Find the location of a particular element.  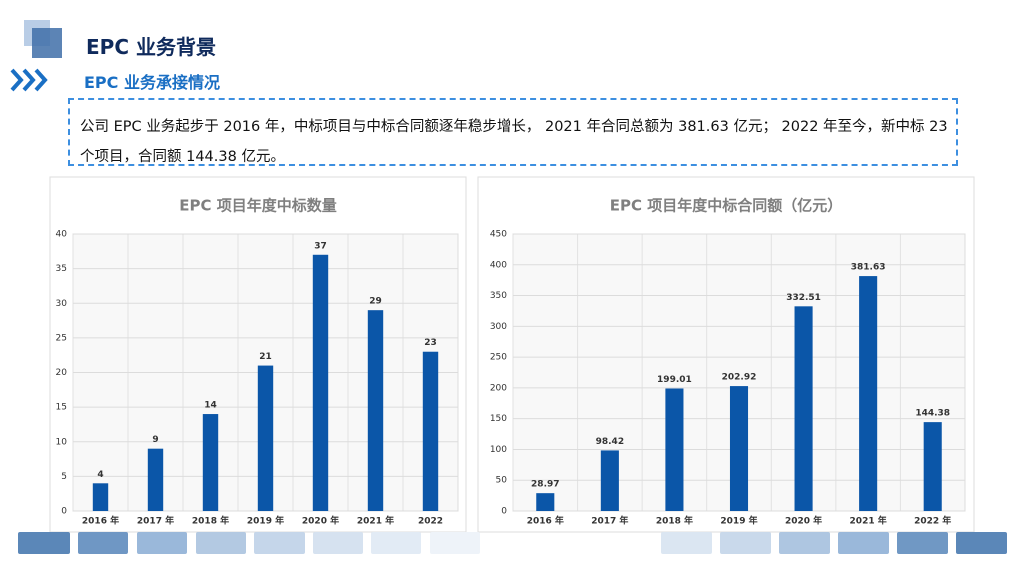

data-label: 202.92 is located at coordinates (739, 378).